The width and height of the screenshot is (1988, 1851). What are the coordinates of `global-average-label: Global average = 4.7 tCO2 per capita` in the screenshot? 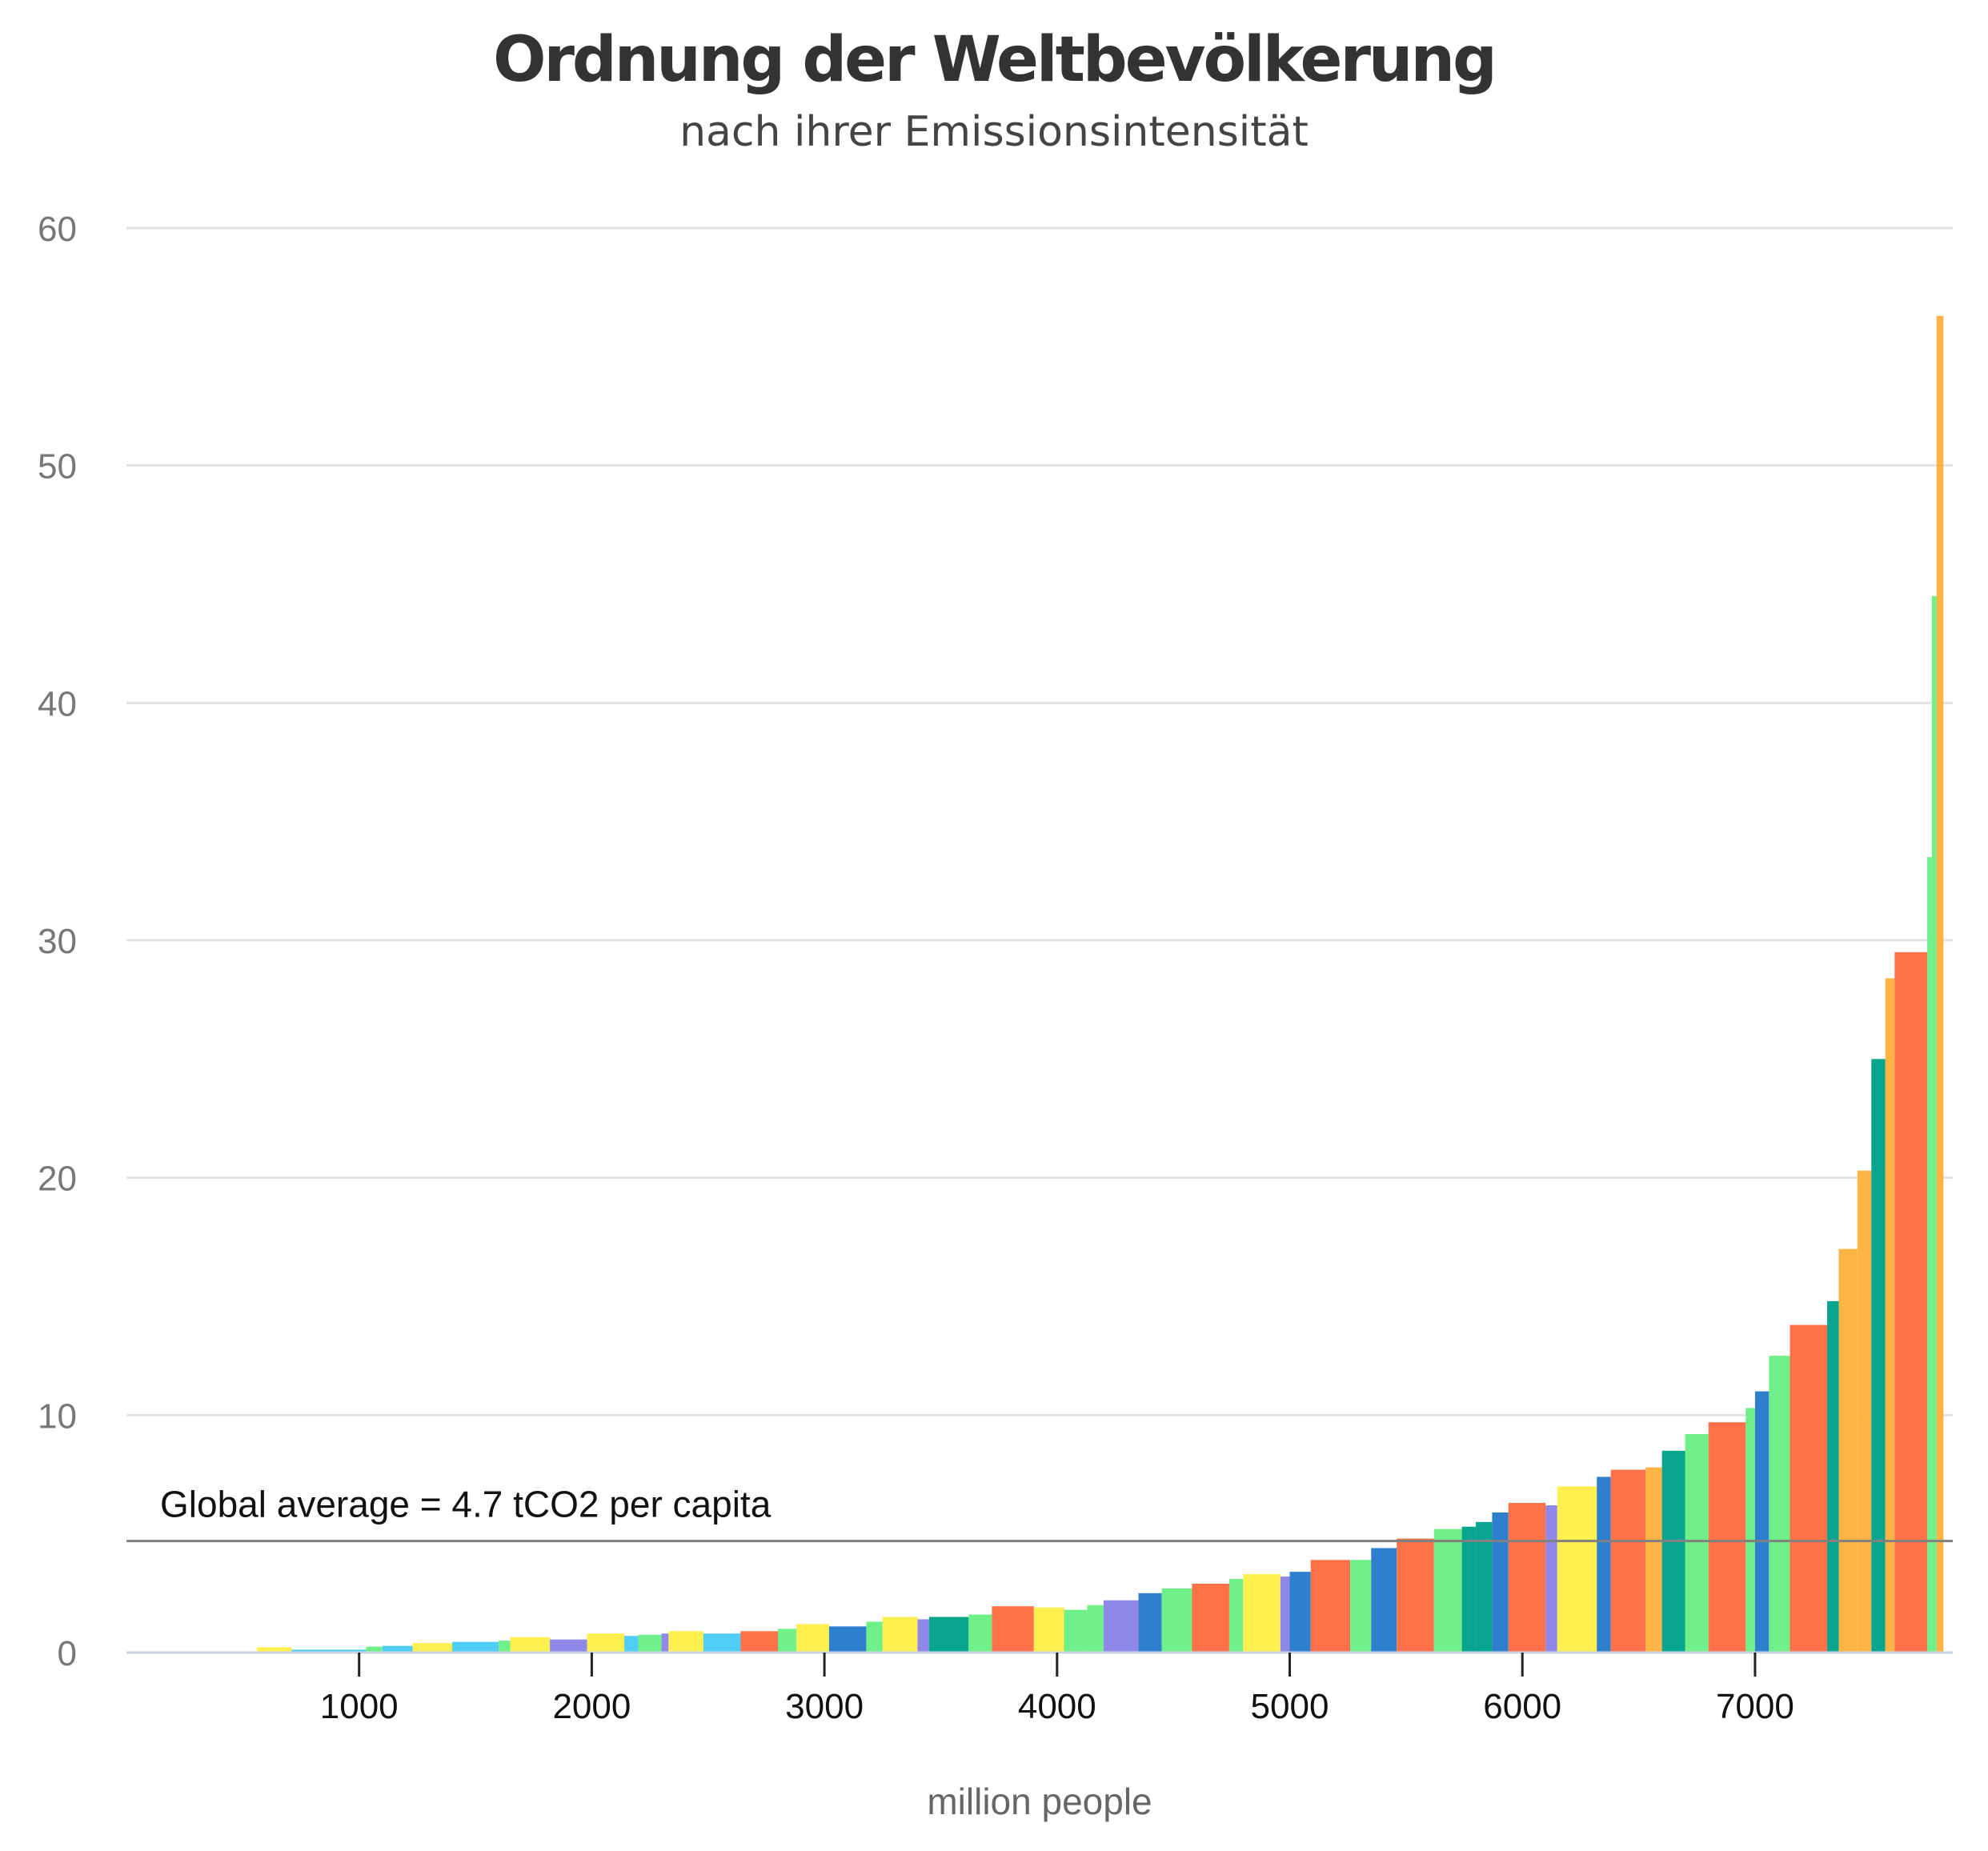 It's located at (466, 1504).